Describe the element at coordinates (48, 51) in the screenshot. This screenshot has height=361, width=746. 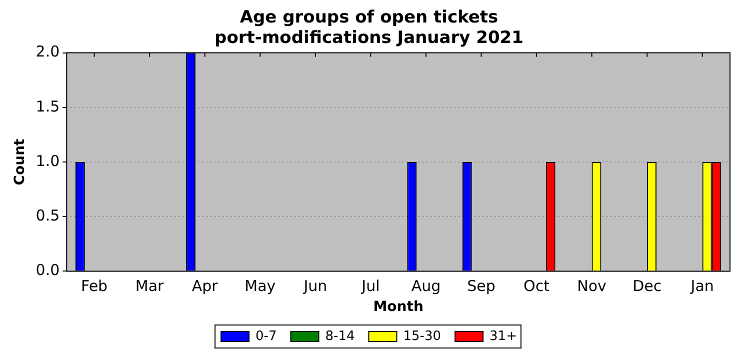
I see `y-tick-label: 2.0` at that location.